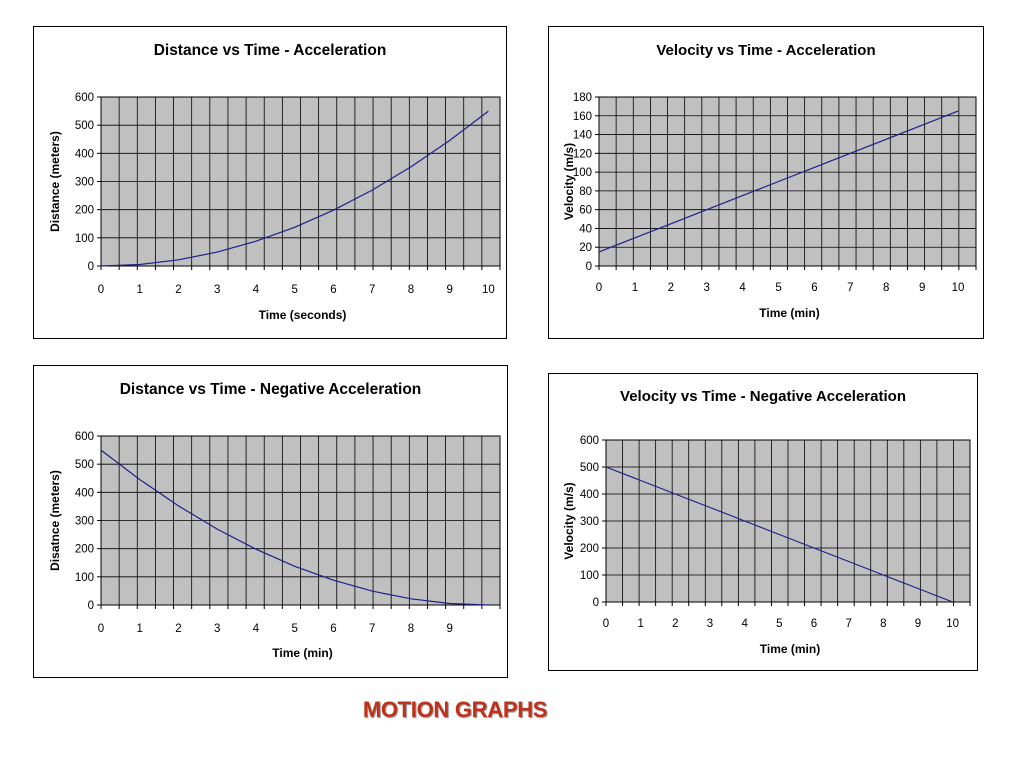 Image resolution: width=1024 pixels, height=768 pixels. I want to click on chart-title: Velocity vs Time - Acceleration, so click(765, 50).